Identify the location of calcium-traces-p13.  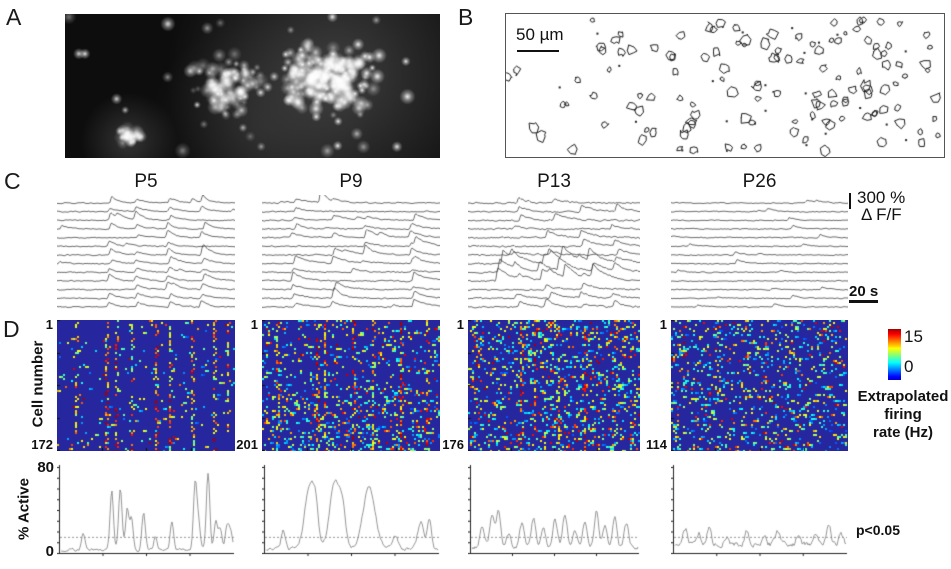
(554, 254).